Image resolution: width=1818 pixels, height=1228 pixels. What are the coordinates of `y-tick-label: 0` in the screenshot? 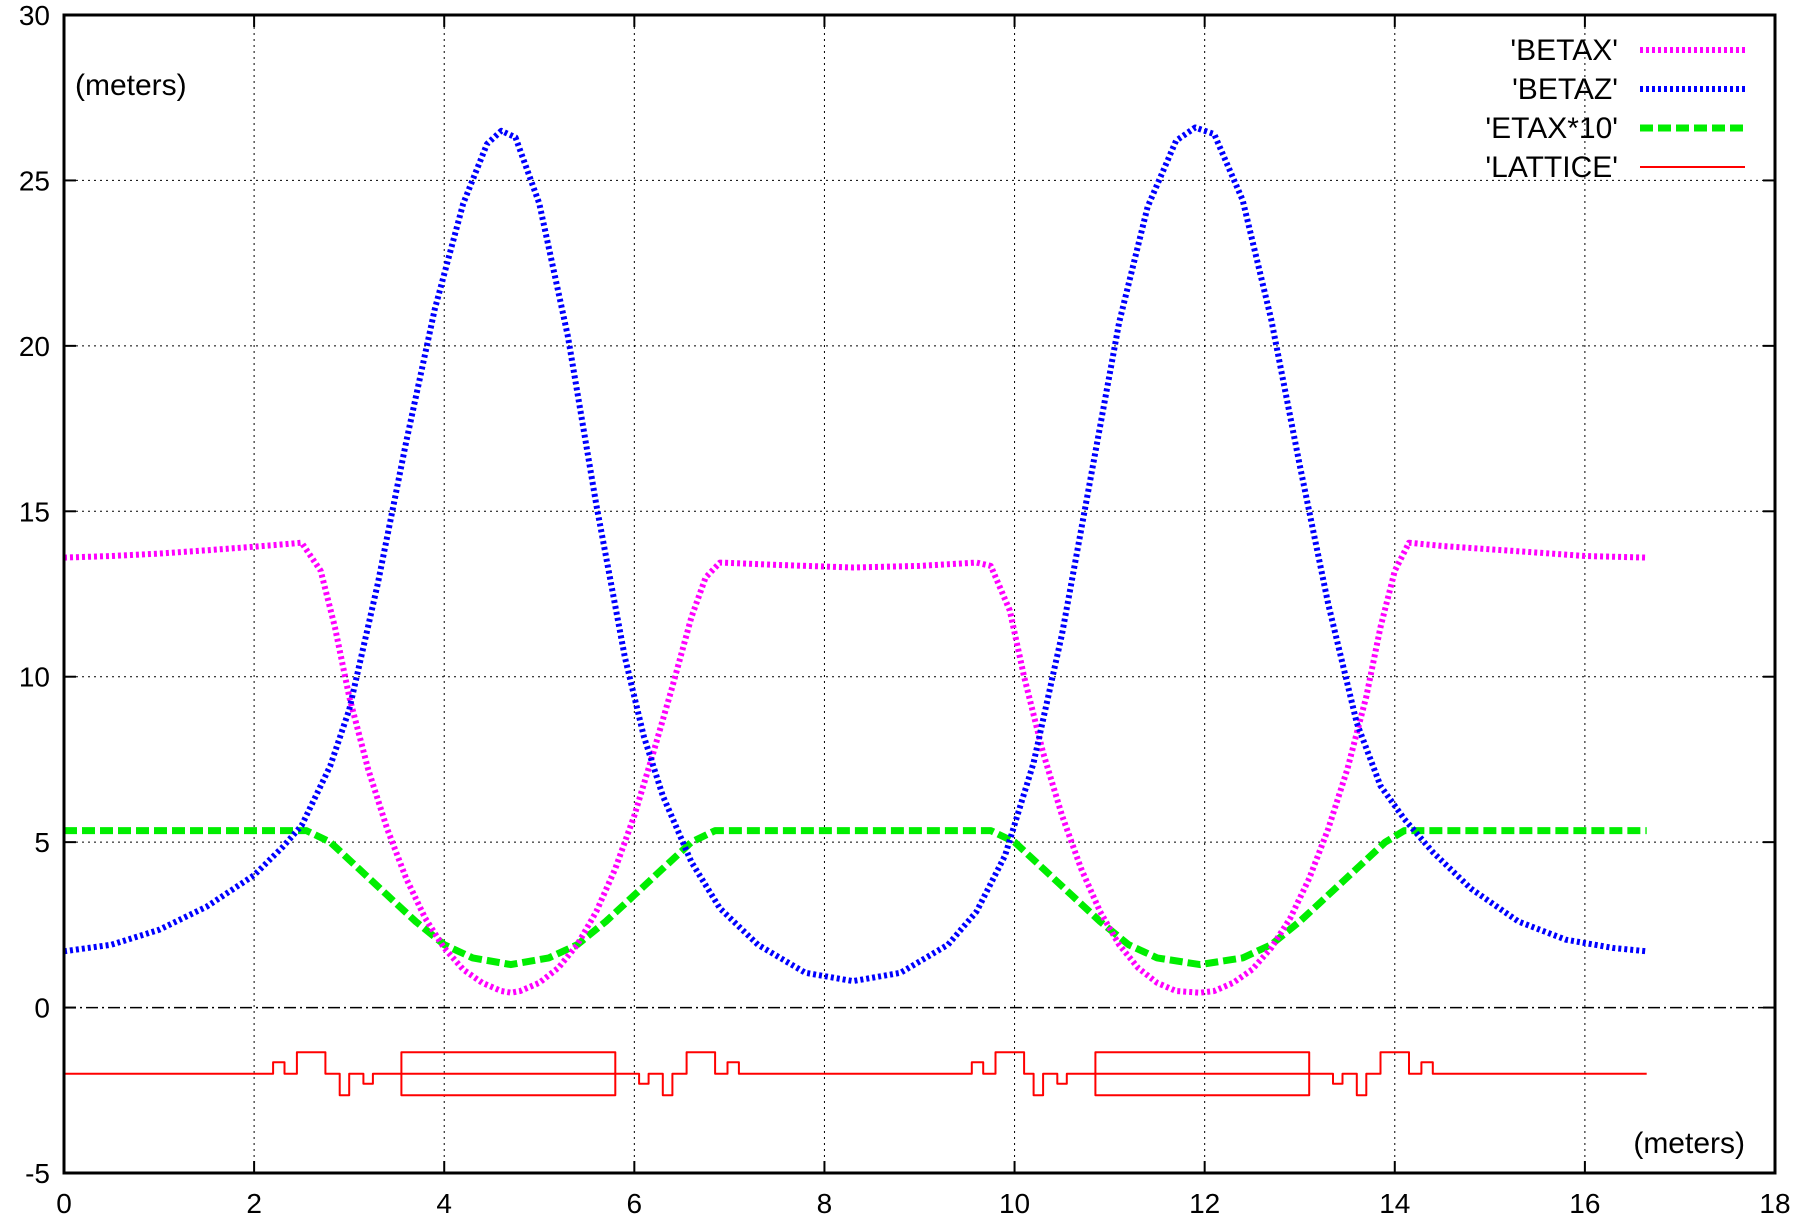 It's located at (42, 1008).